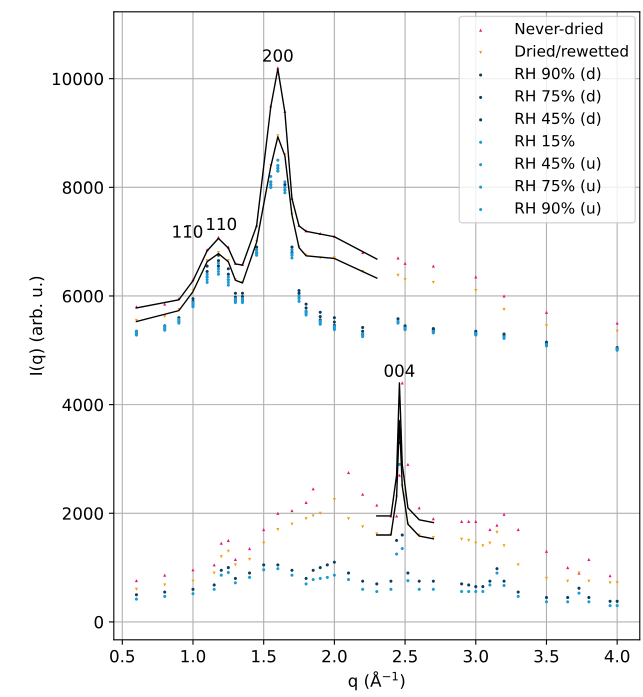 The image size is (643, 697). I want to click on legend-label: RH 90% (u), so click(558, 209).